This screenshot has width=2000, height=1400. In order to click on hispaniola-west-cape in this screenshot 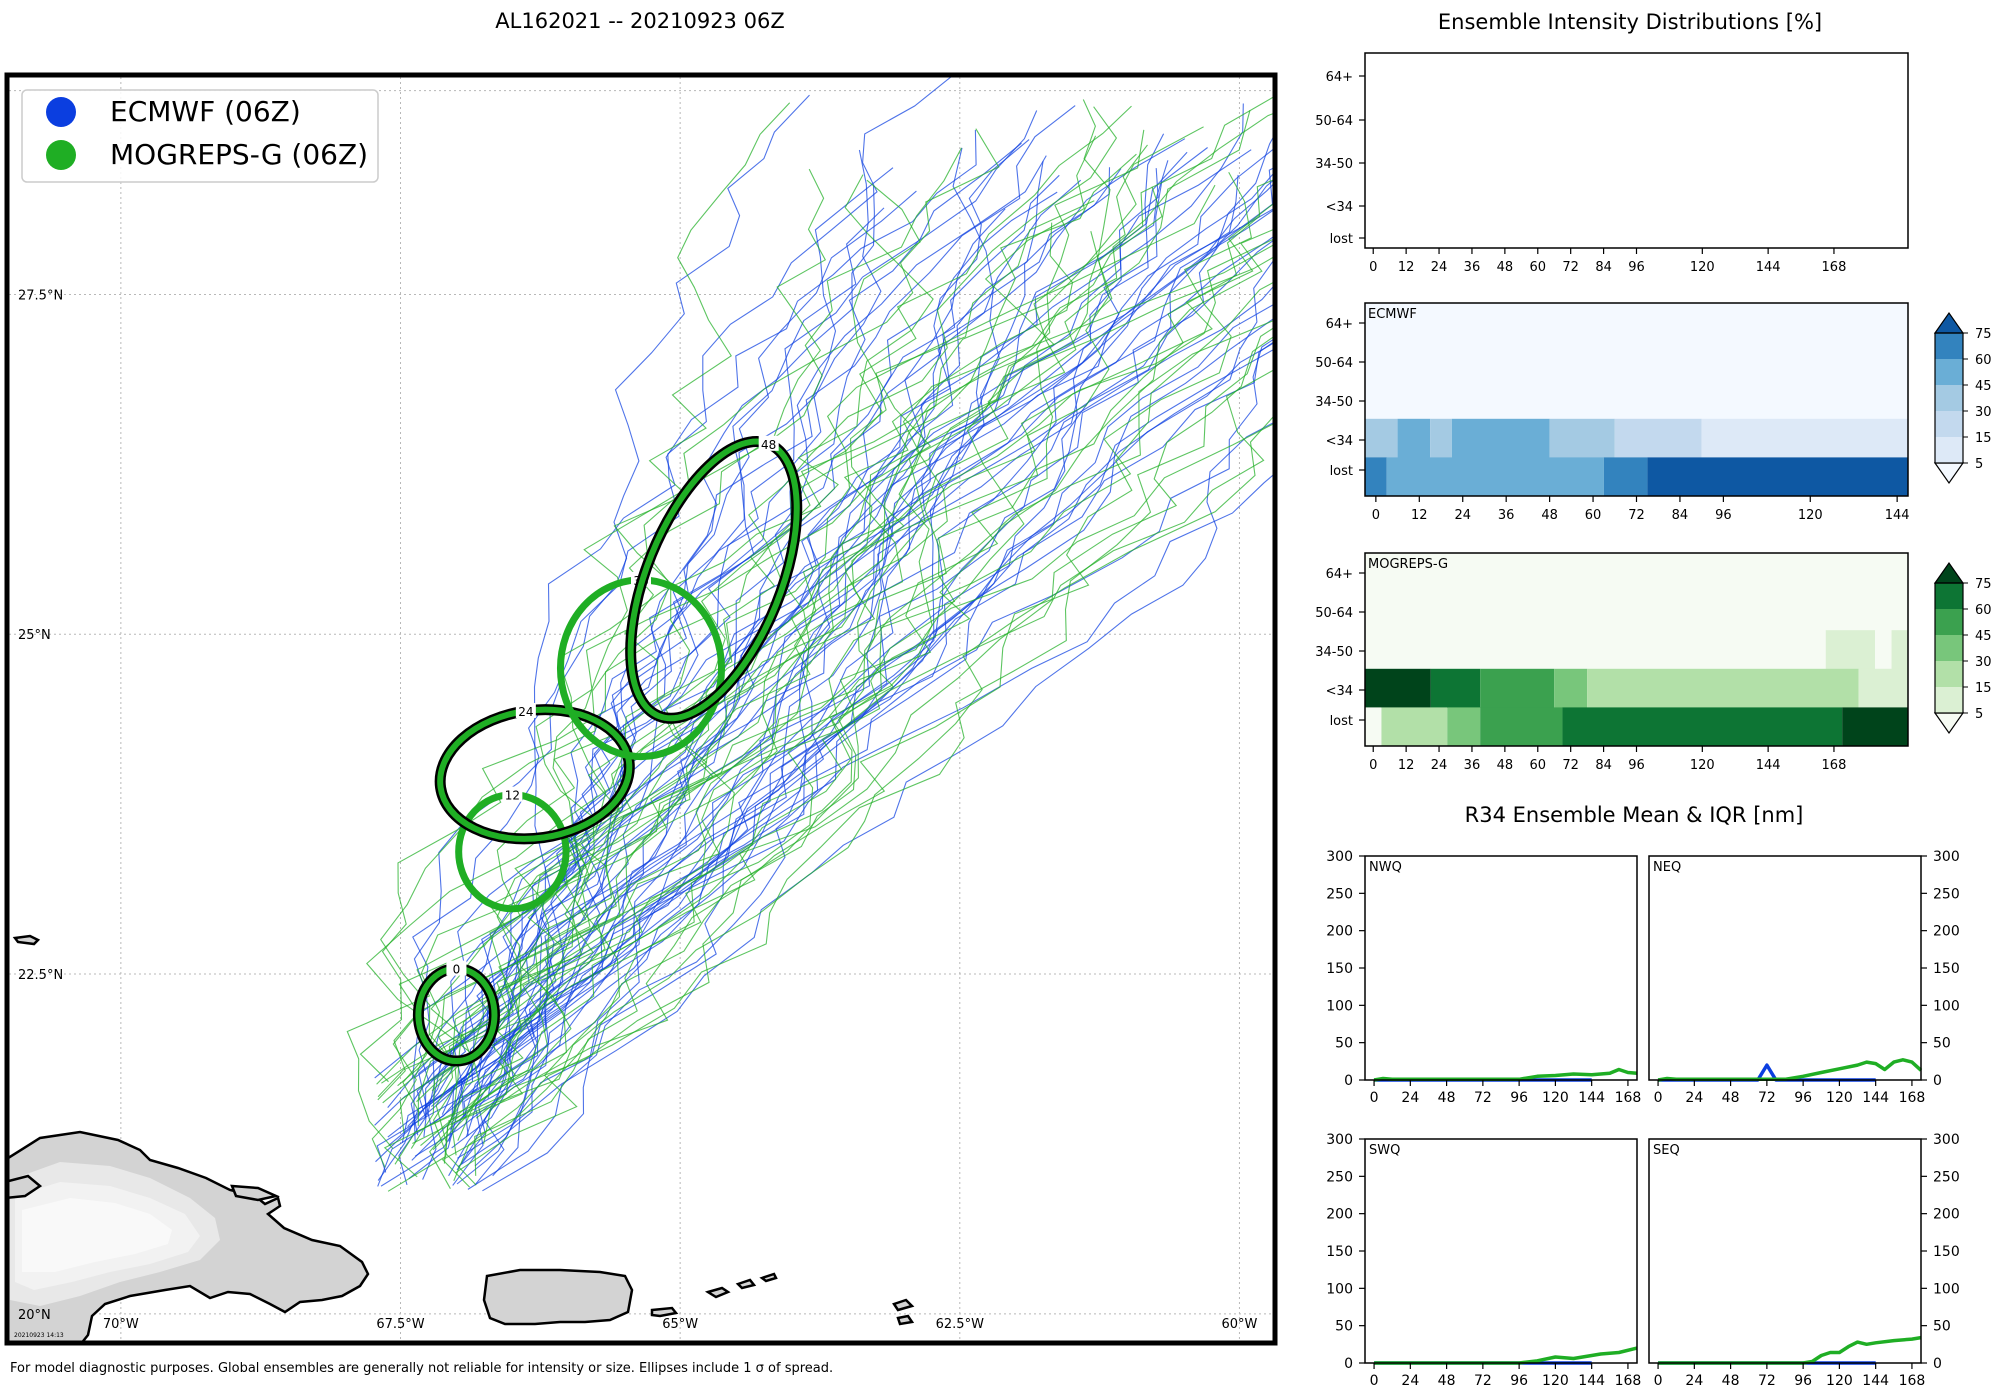, I will do `click(26, 1186)`.